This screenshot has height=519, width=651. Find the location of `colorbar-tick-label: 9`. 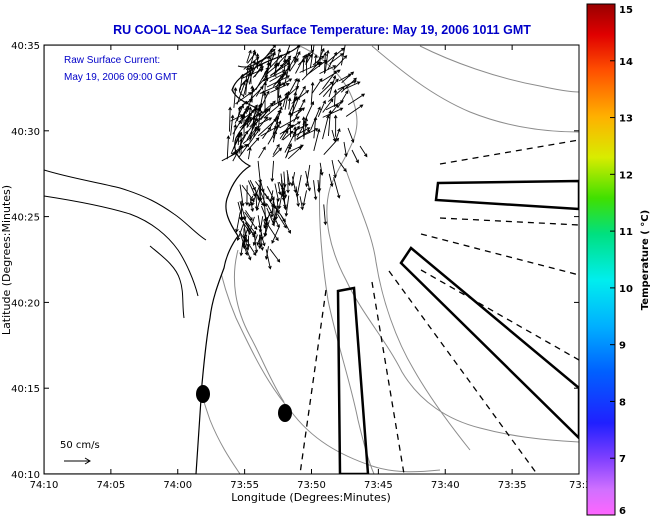

colorbar-tick-label: 9 is located at coordinates (622, 346).